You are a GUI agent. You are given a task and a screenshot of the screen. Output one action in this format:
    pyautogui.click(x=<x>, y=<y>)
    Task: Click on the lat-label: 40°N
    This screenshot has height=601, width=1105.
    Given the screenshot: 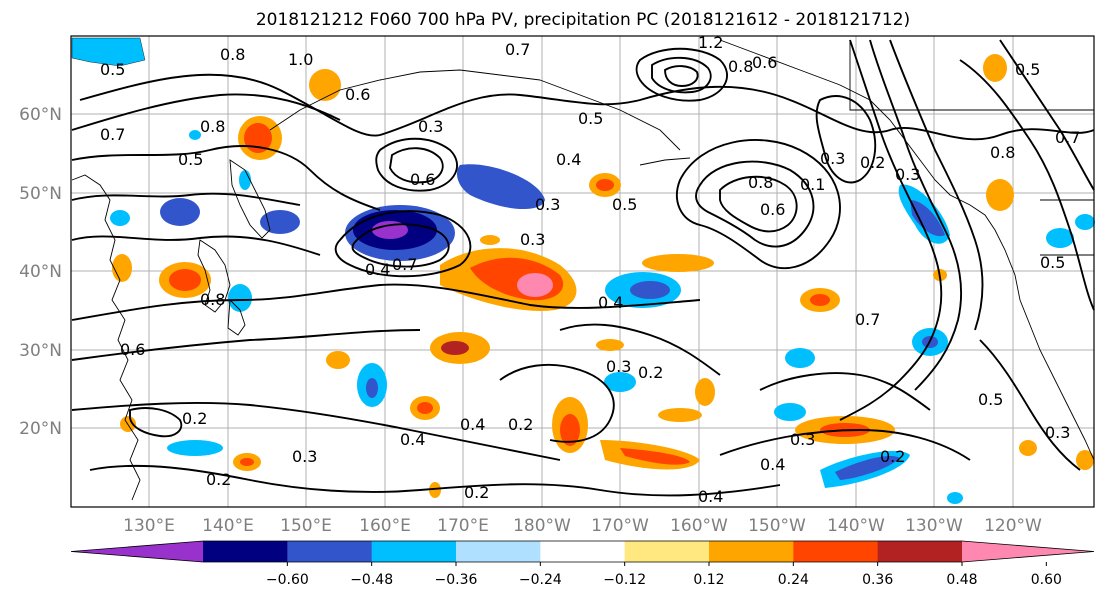 What is the action you would take?
    pyautogui.click(x=40, y=272)
    